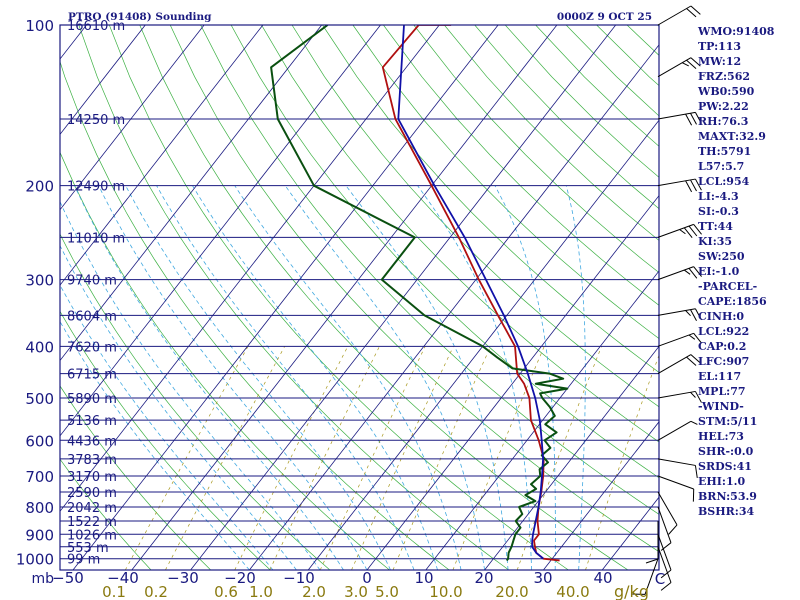  What do you see at coordinates (92, 316) in the screenshot?
I see `height-level-label: 8604 m` at bounding box center [92, 316].